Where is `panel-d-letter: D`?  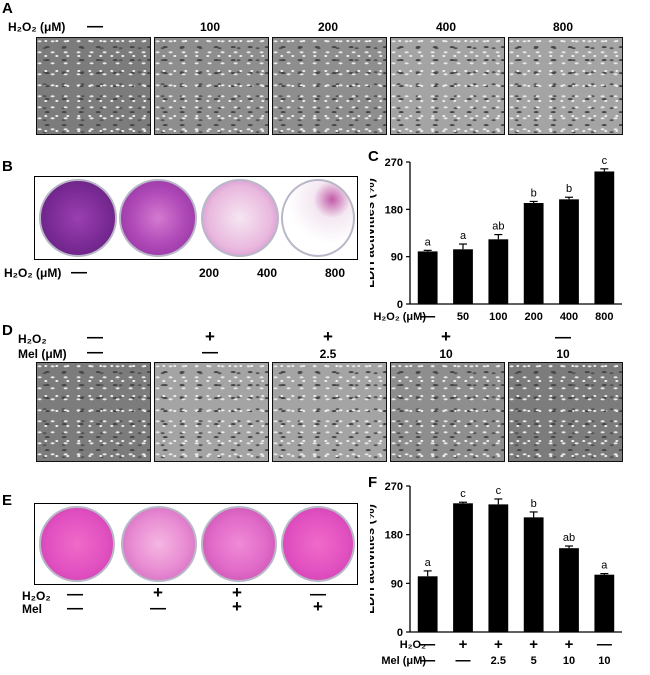
panel-d-letter: D is located at coordinates (7, 330).